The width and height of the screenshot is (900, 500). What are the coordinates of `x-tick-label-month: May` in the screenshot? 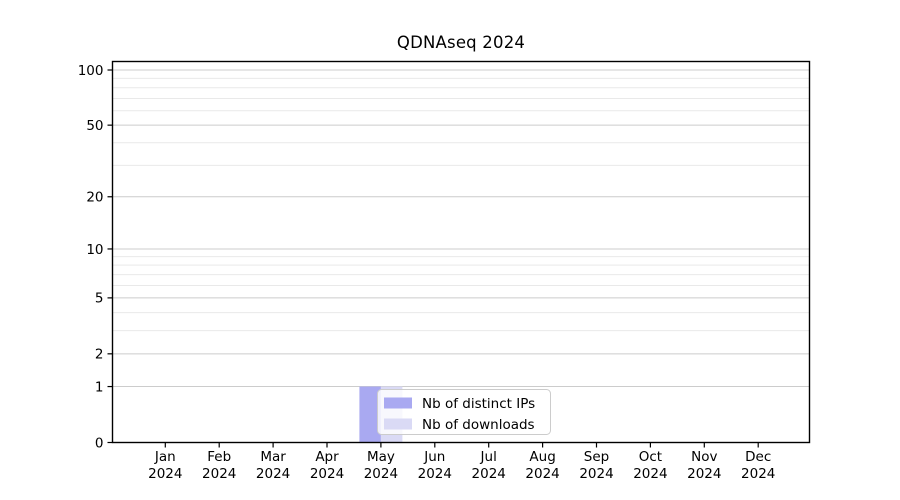 It's located at (381, 457).